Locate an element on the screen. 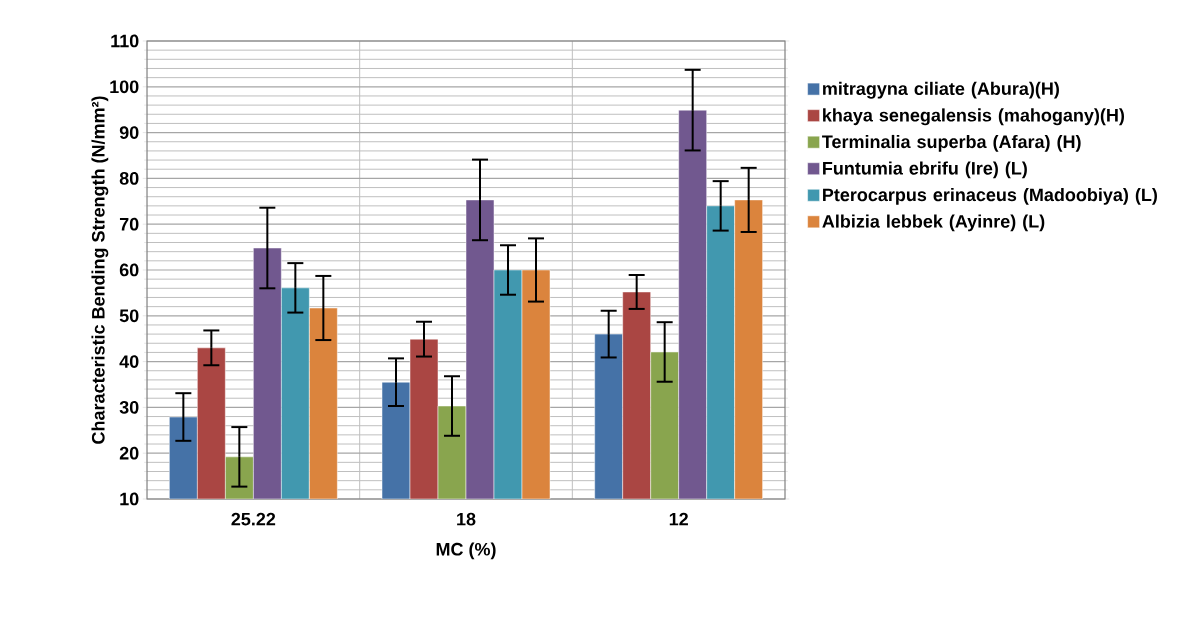  legend-label: Albizia lebbek (Ayinre) (L) is located at coordinates (933, 223).